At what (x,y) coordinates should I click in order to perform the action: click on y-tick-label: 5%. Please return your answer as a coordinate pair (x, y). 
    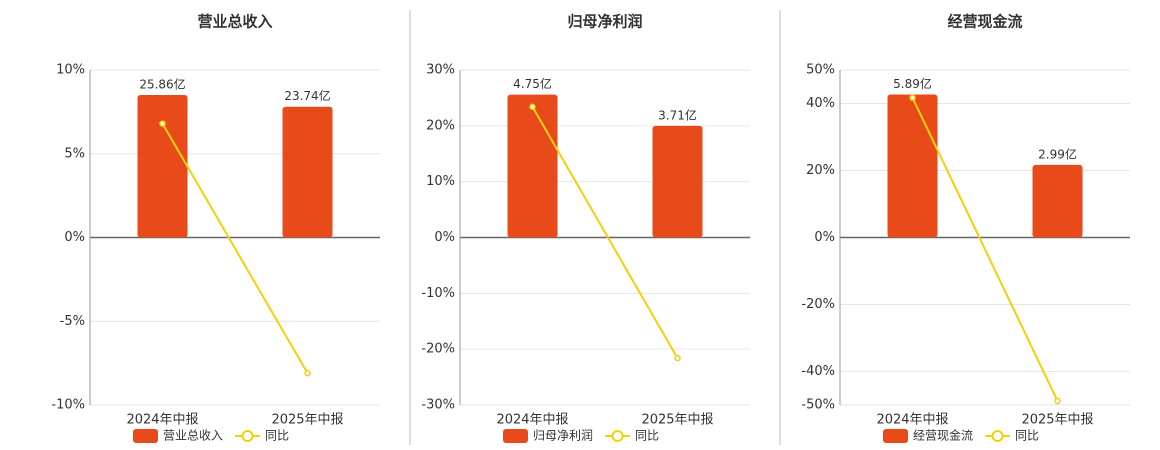
    Looking at the image, I should click on (74, 153).